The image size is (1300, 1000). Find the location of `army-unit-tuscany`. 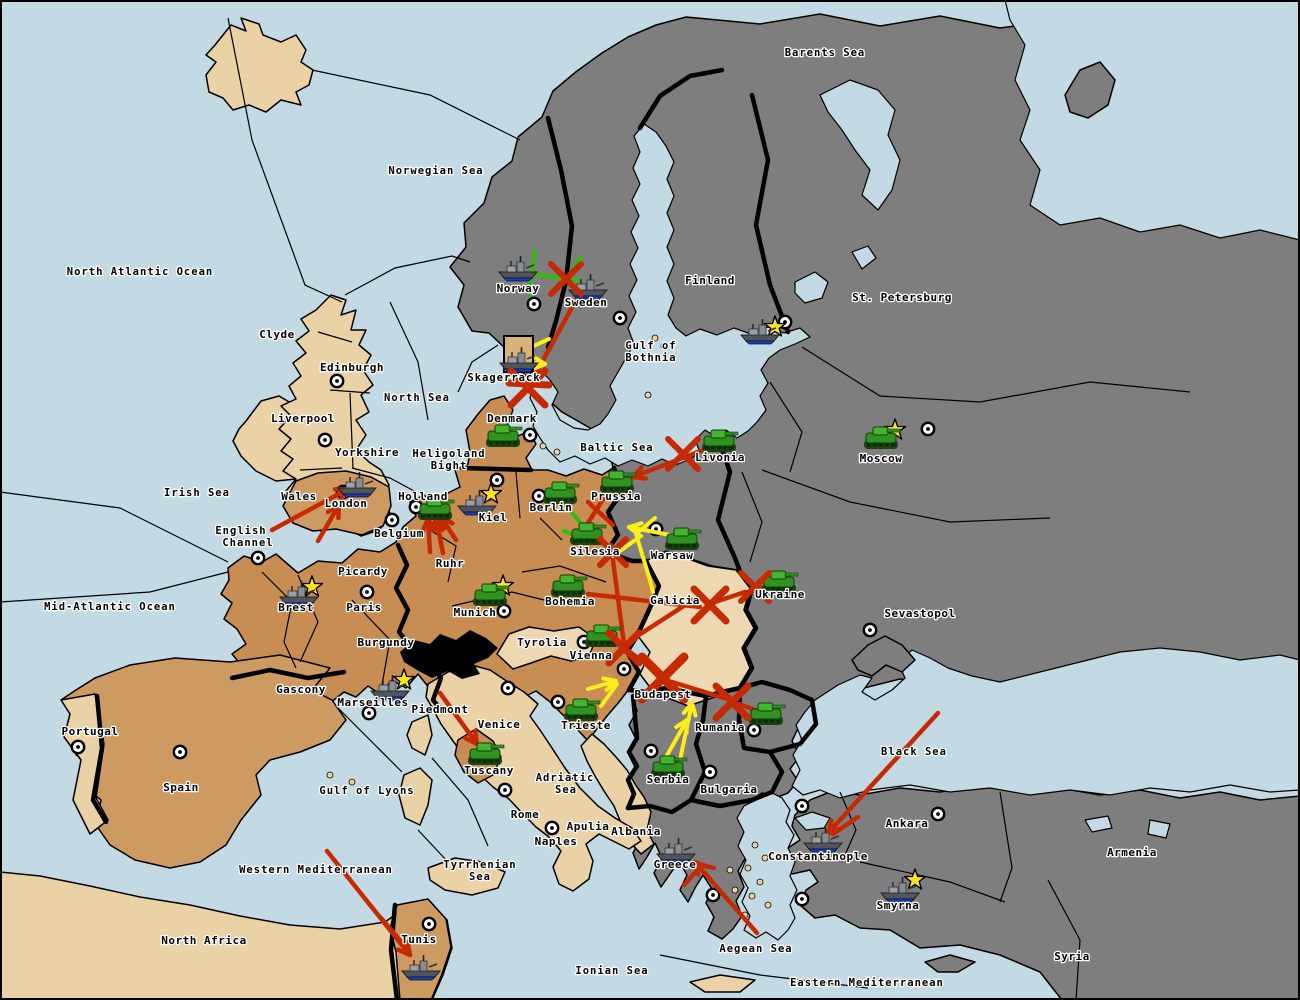

army-unit-tuscany is located at coordinates (486, 753).